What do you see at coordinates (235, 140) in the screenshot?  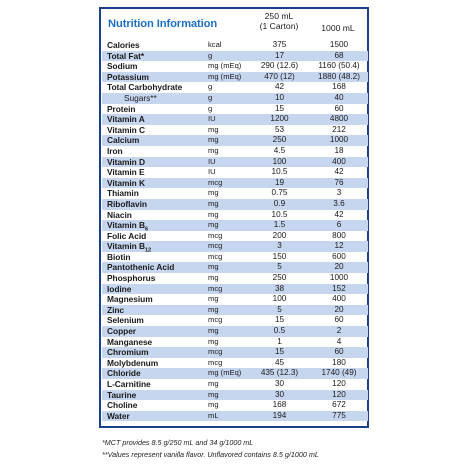 I see `nutrient-row: Calcium mg 250 1000` at bounding box center [235, 140].